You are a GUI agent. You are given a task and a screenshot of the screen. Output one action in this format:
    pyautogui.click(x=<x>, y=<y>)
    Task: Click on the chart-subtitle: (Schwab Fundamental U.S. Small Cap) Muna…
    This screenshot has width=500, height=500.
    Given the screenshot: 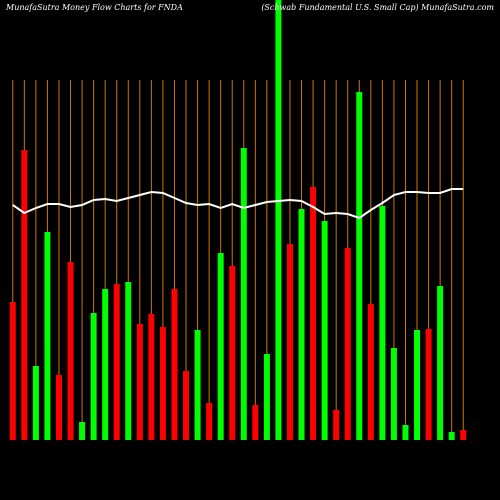 What is the action you would take?
    pyautogui.click(x=377, y=7)
    